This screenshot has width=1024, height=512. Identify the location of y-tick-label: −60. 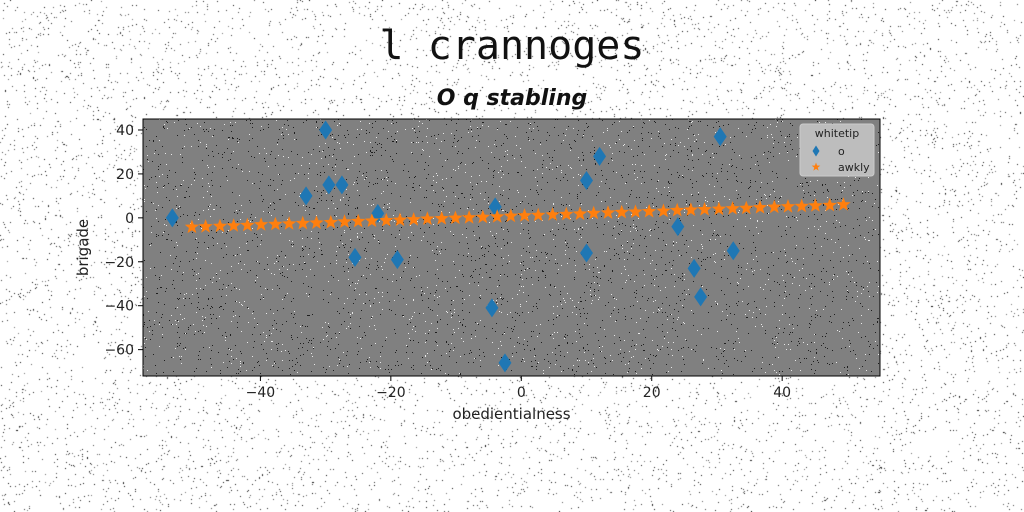
(119, 351).